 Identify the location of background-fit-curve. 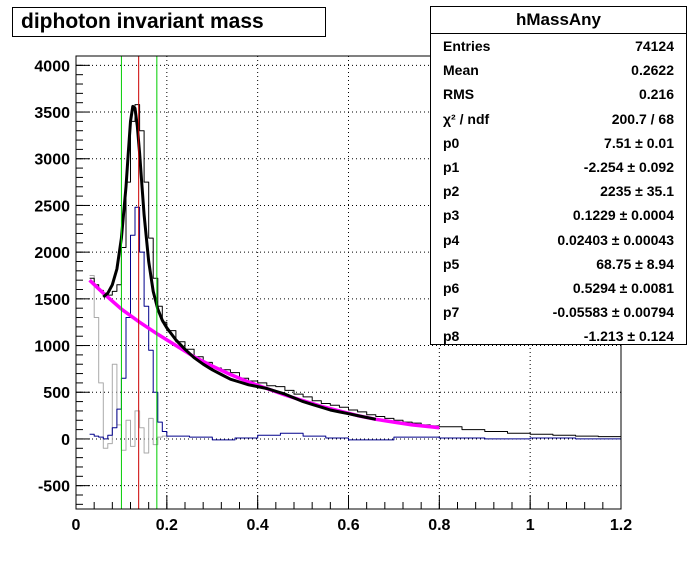
(264, 354).